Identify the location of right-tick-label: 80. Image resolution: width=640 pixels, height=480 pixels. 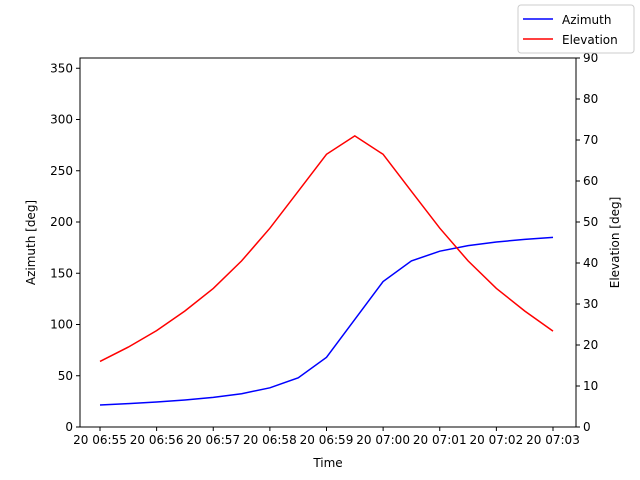
(590, 99).